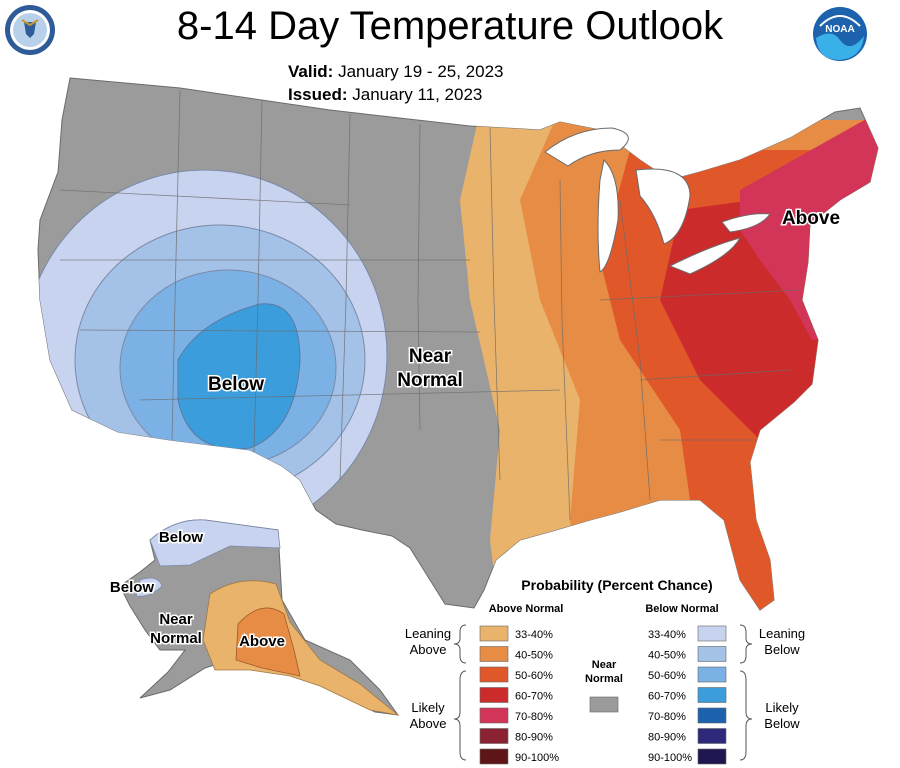 Image resolution: width=900 pixels, height=768 pixels. Describe the element at coordinates (667, 635) in the screenshot. I see `legend-below-label: 33-40%` at that location.